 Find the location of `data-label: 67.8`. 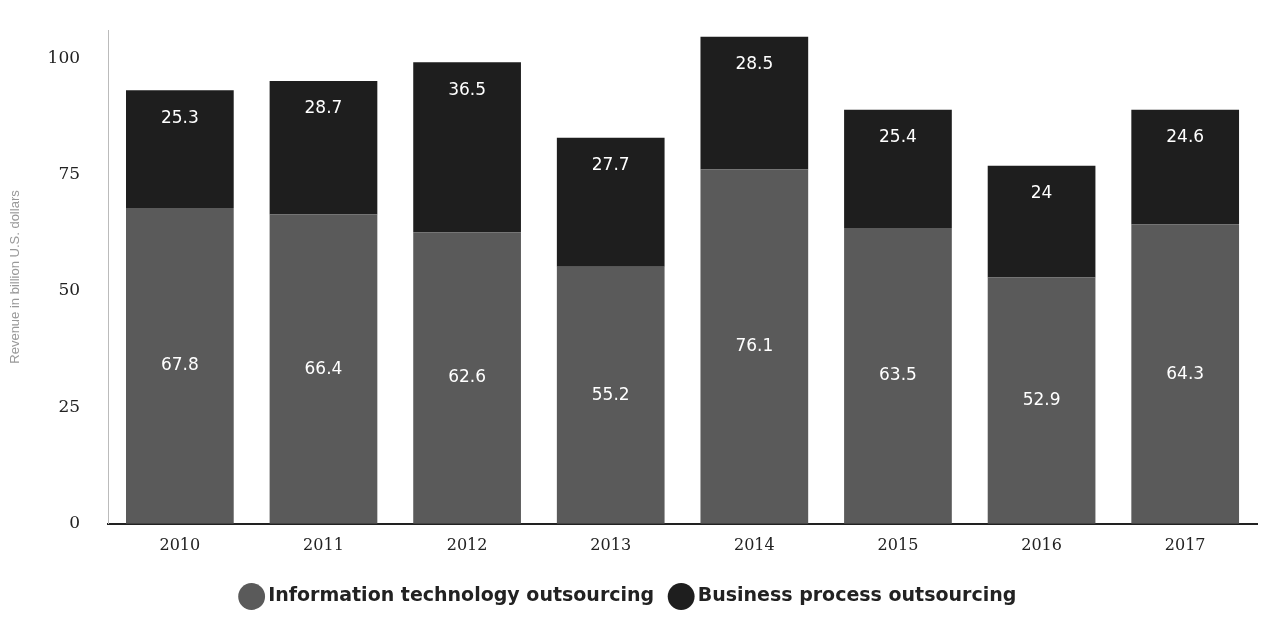

data-label: 67.8 is located at coordinates (179, 364).